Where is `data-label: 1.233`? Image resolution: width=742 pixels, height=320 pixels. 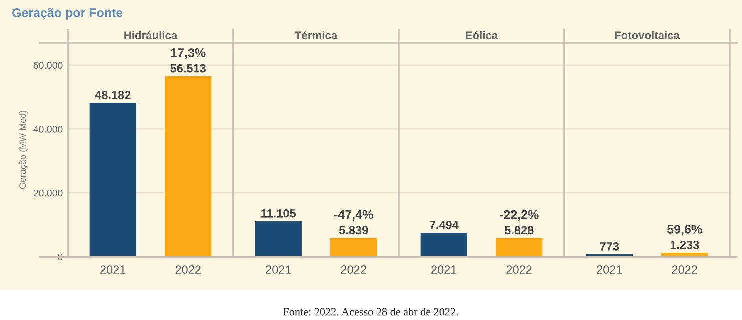 data-label: 1.233 is located at coordinates (685, 245).